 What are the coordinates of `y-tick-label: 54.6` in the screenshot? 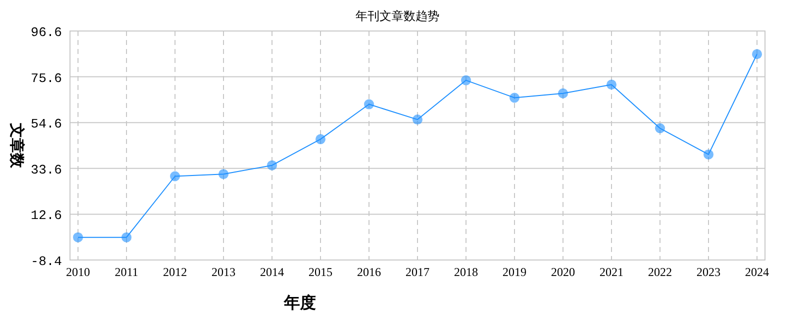 It's located at (46, 124).